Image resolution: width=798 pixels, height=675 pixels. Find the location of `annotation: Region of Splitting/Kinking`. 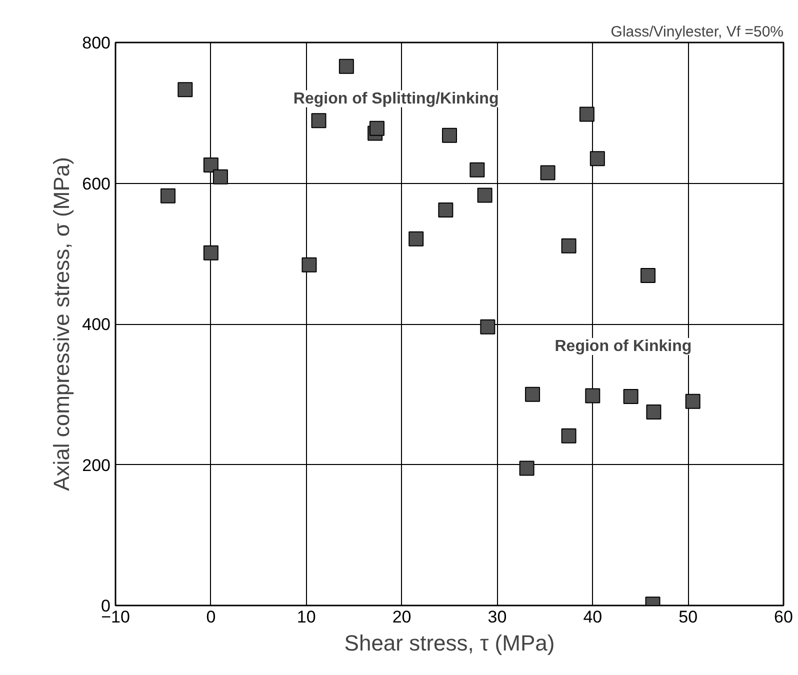

annotation: Region of Splitting/Kinking is located at coordinates (396, 99).